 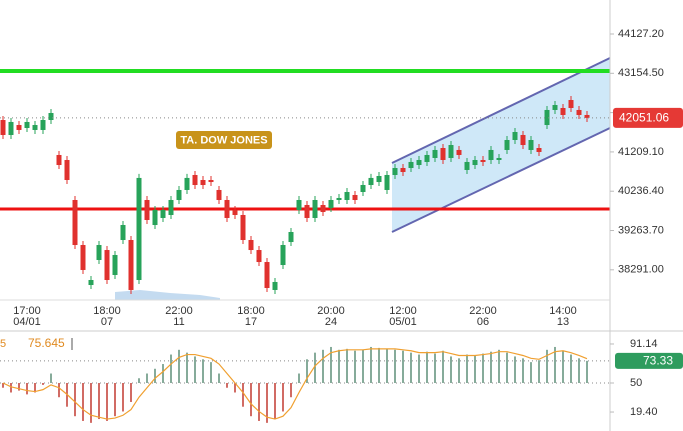 I want to click on channel-upper, so click(x=501, y=110).